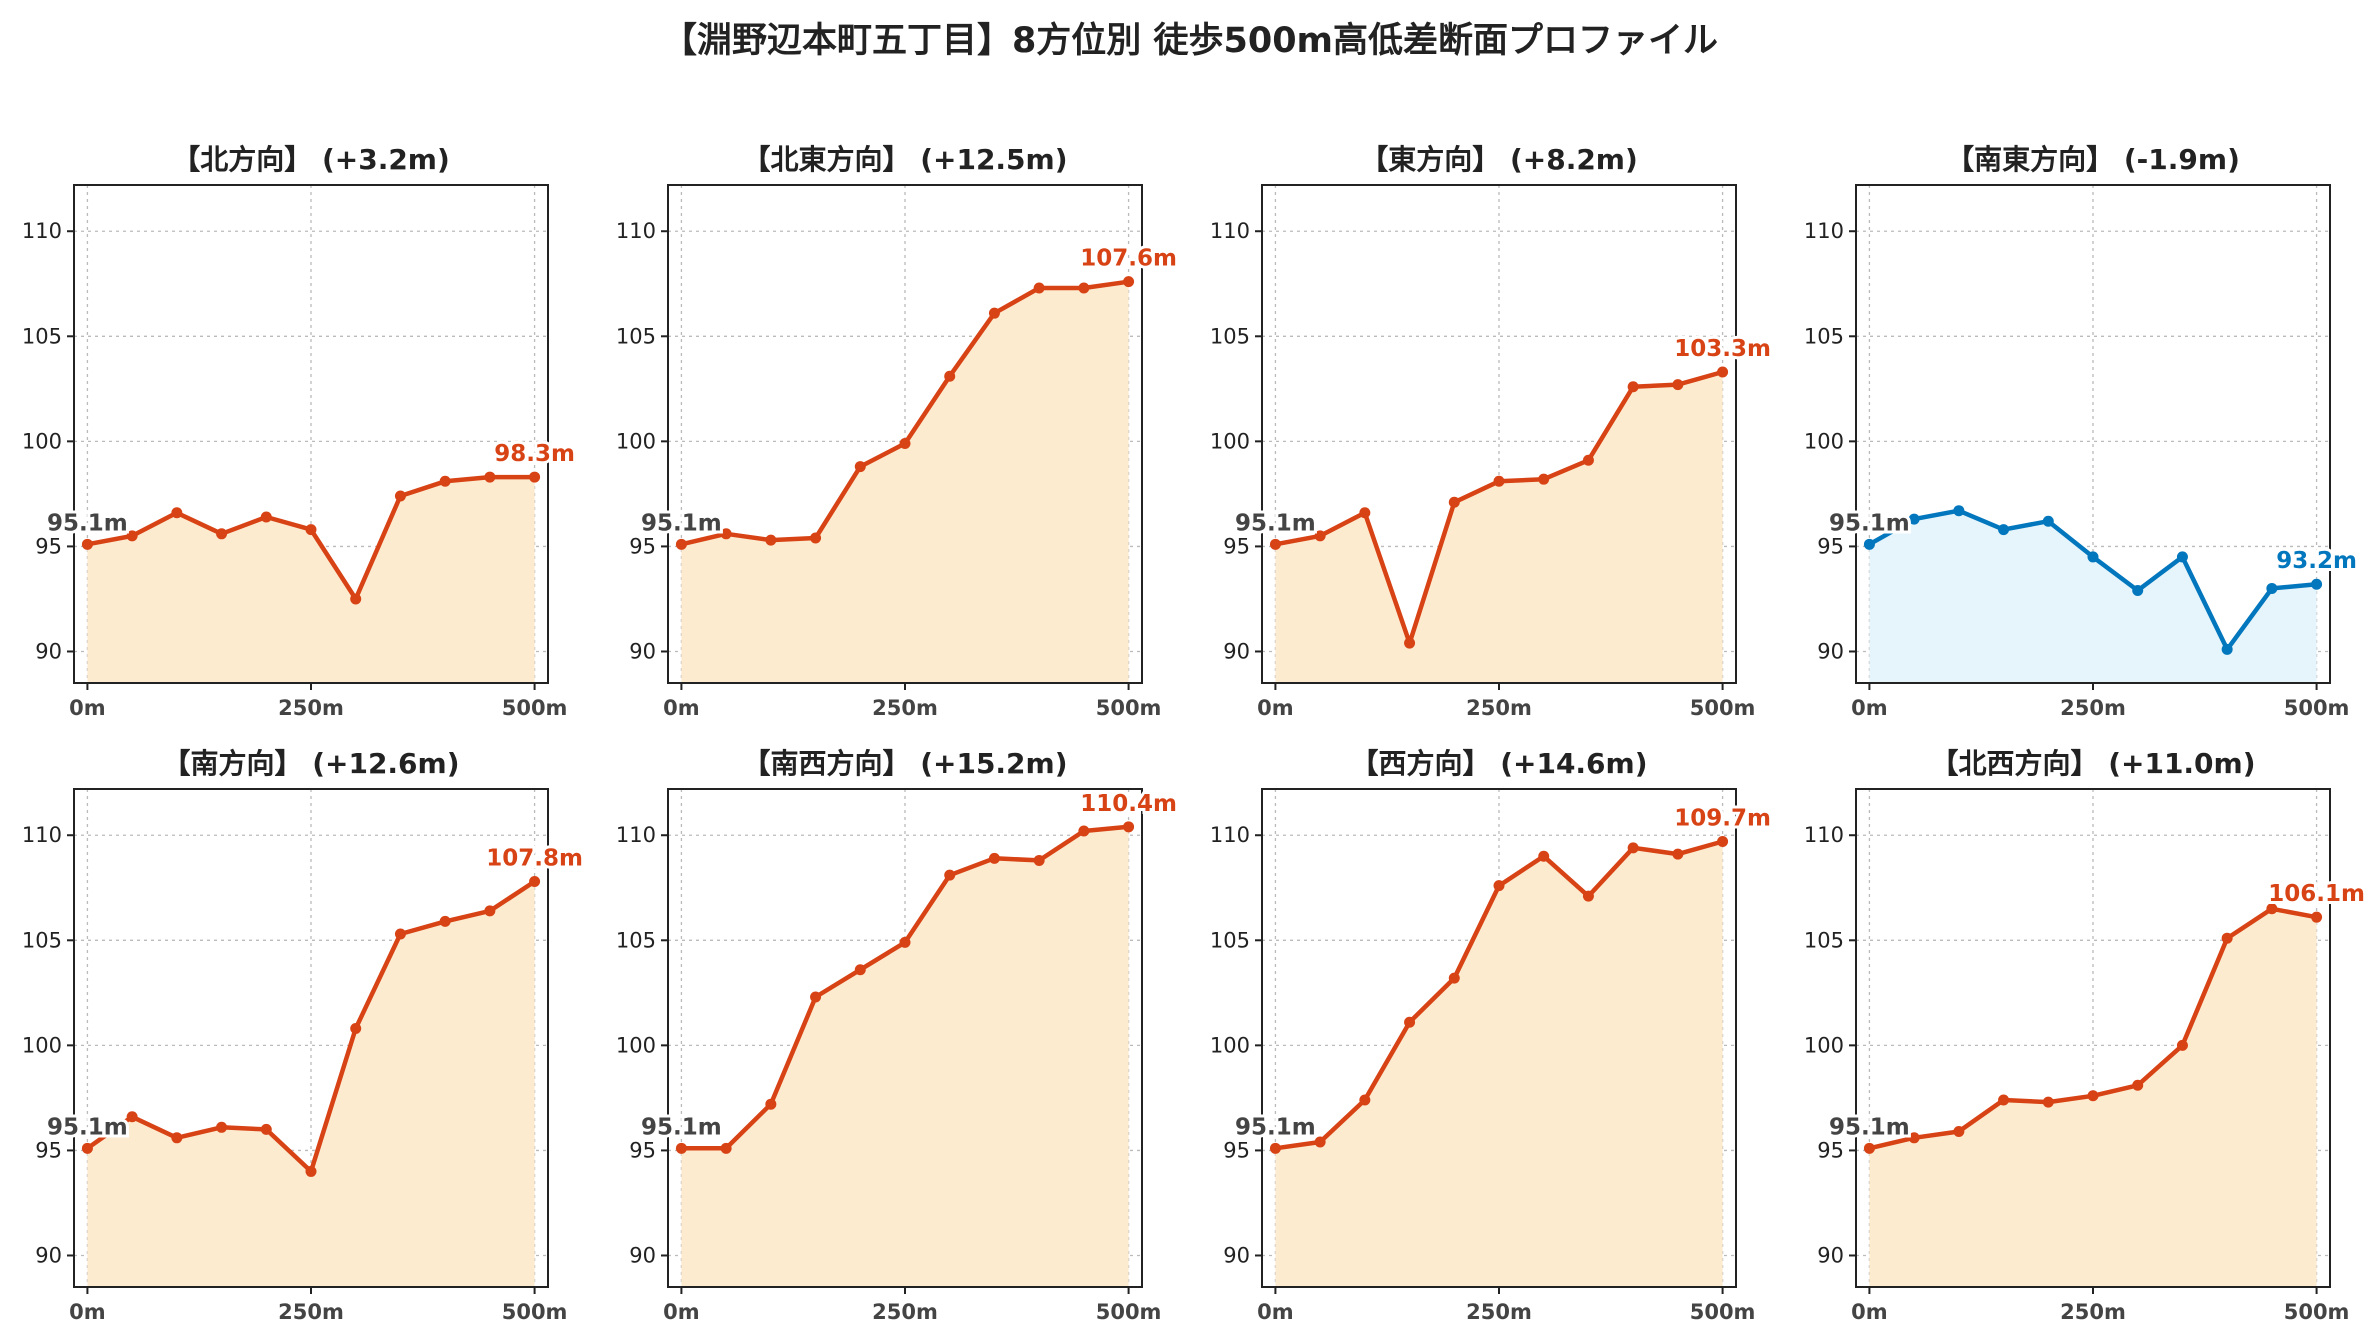 The image size is (2380, 1340). What do you see at coordinates (1128, 804) in the screenshot?
I see `end-elevation-label: 110.4m` at bounding box center [1128, 804].